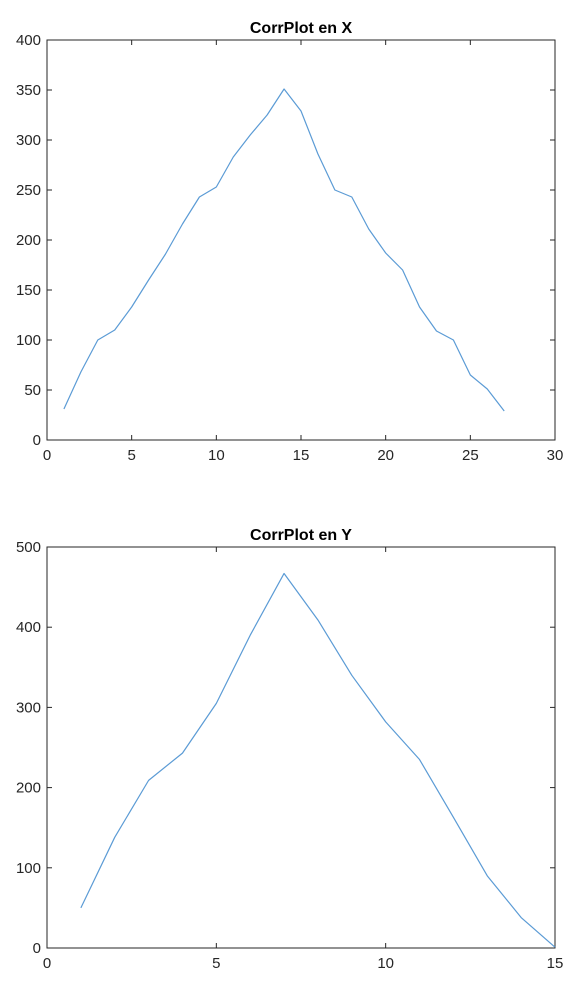 This screenshot has height=994, width=586. What do you see at coordinates (32, 390) in the screenshot?
I see `y-tick-label: 50` at bounding box center [32, 390].